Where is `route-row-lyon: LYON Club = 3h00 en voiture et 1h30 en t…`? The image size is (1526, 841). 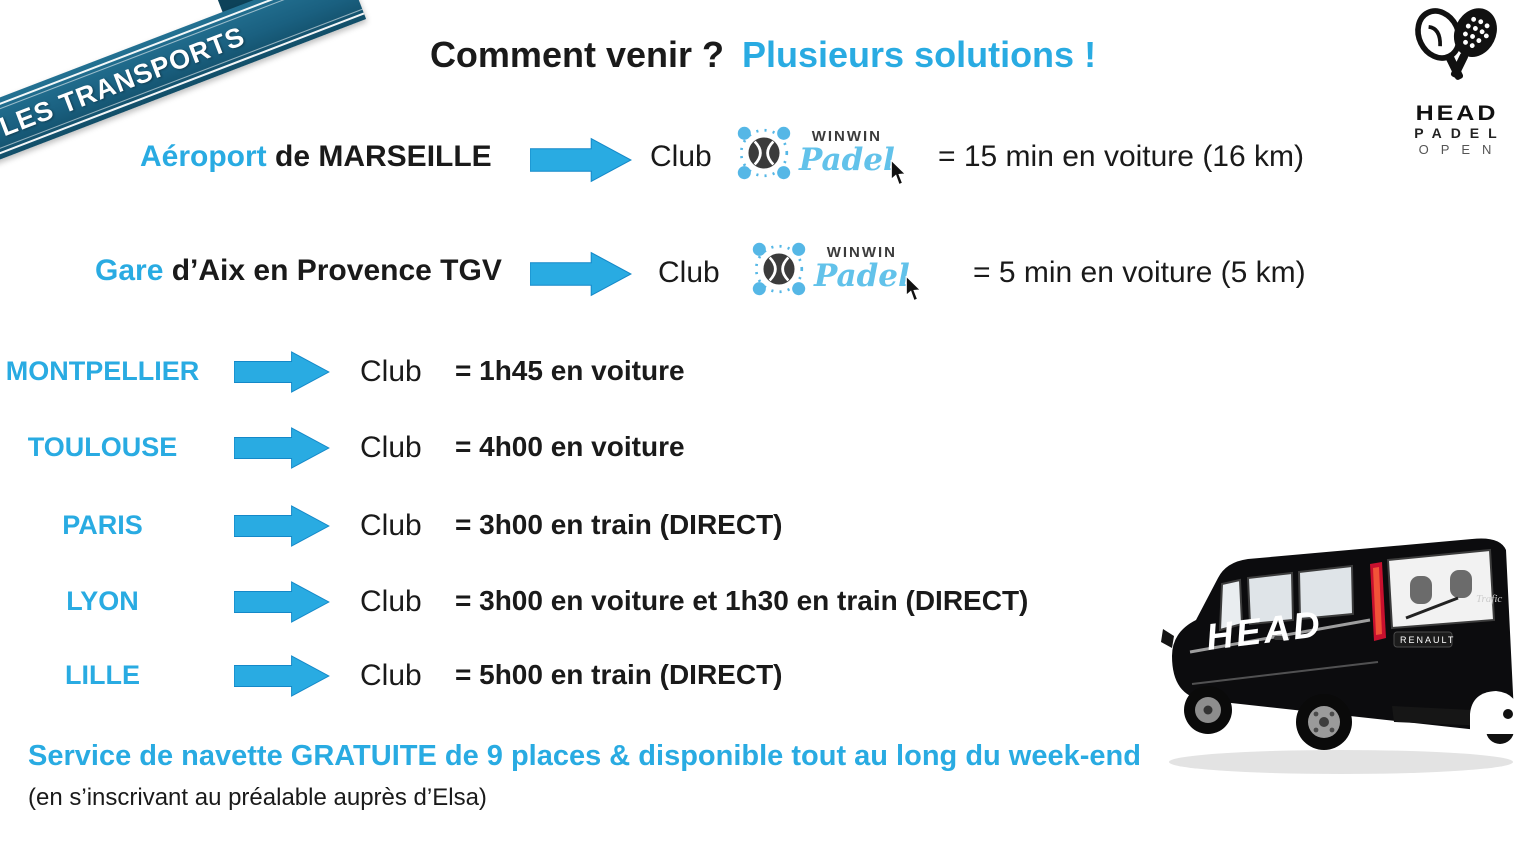 route-row-lyon: LYON Club = 3h00 en voiture et 1h30 en t… is located at coordinates (763, 601).